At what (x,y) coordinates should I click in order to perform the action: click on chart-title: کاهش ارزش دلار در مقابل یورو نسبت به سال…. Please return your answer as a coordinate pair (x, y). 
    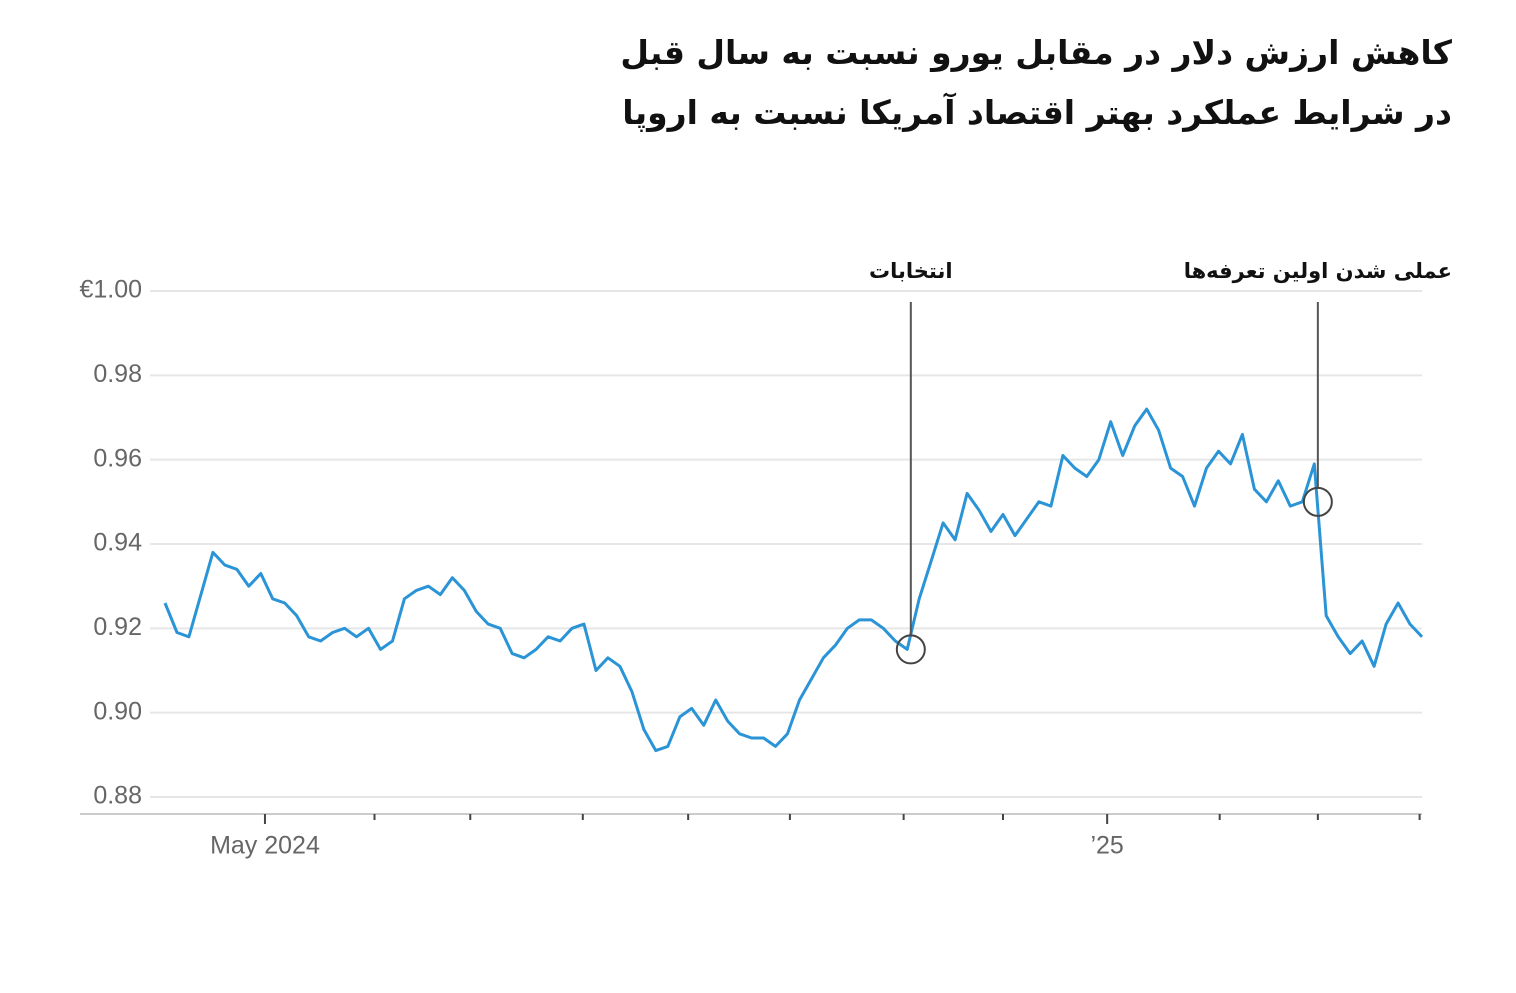
    Looking at the image, I should click on (1036, 53).